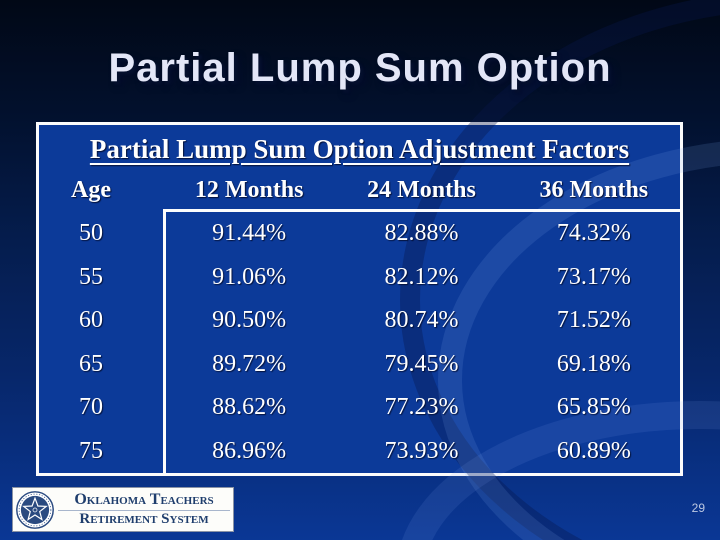  I want to click on factor-cell: 69.18%, so click(593, 363).